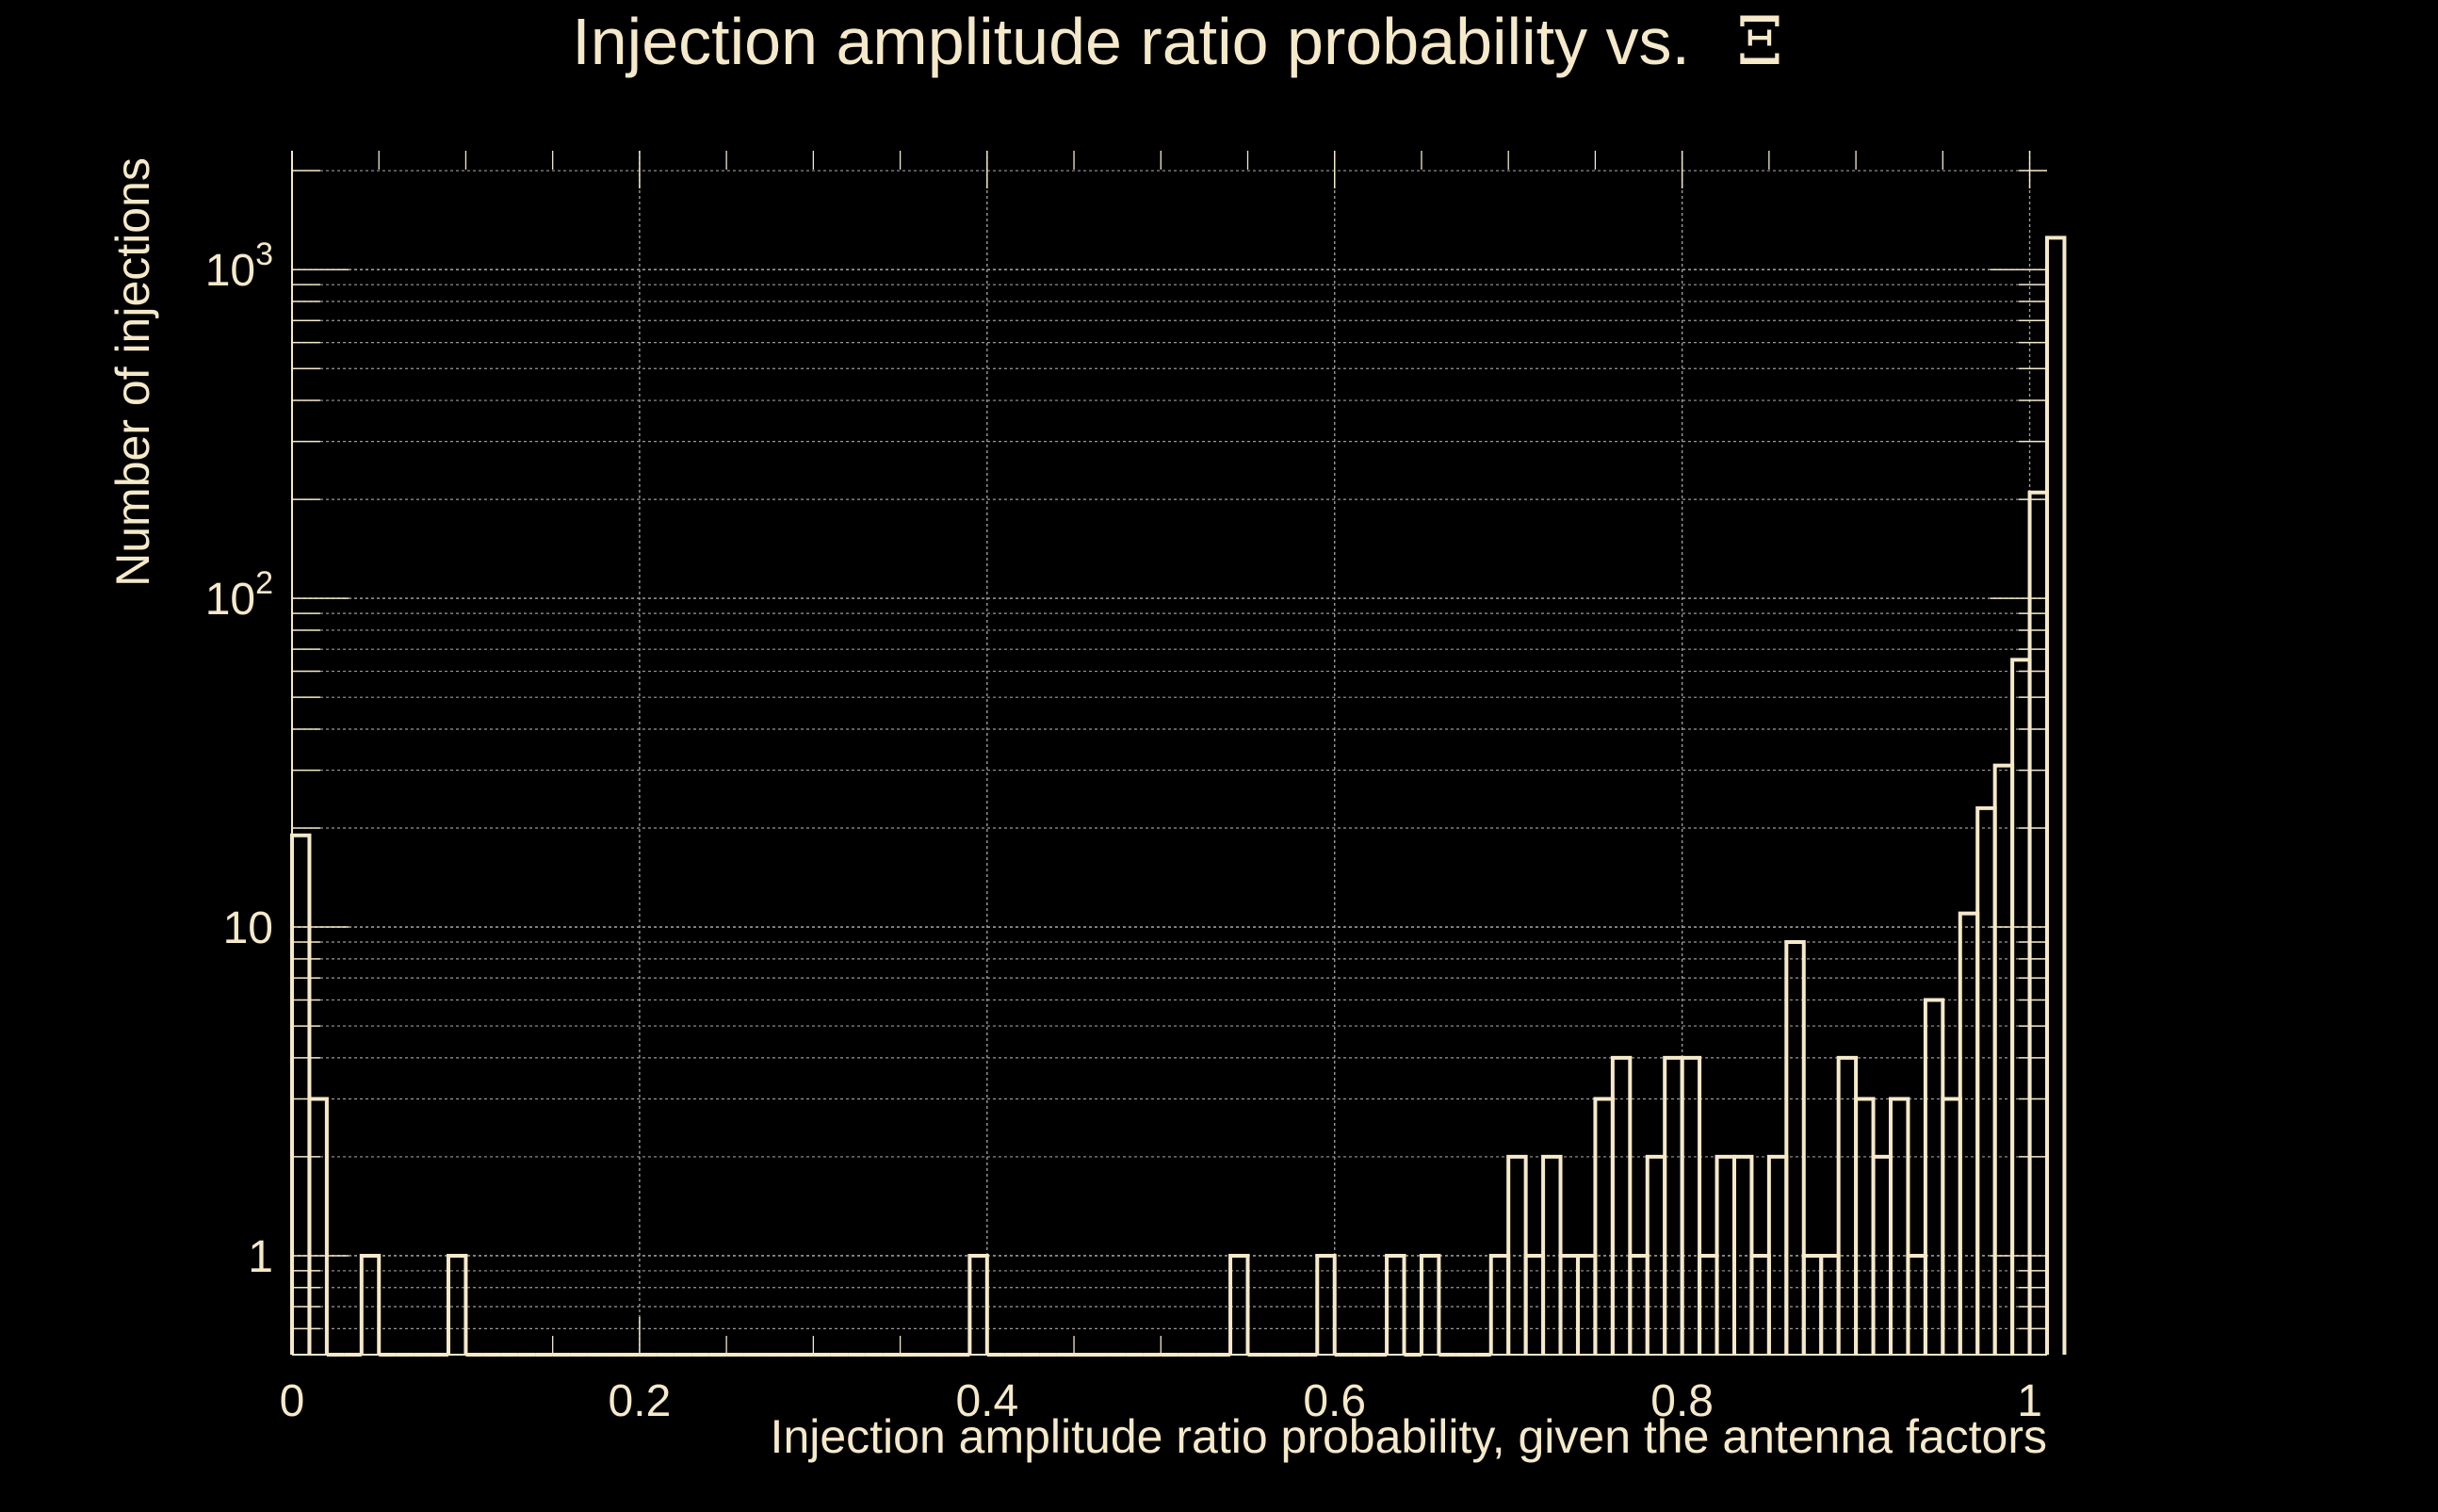 Image resolution: width=2438 pixels, height=1512 pixels. Describe the element at coordinates (1334, 1401) in the screenshot. I see `x-tick-label: 0.6` at that location.